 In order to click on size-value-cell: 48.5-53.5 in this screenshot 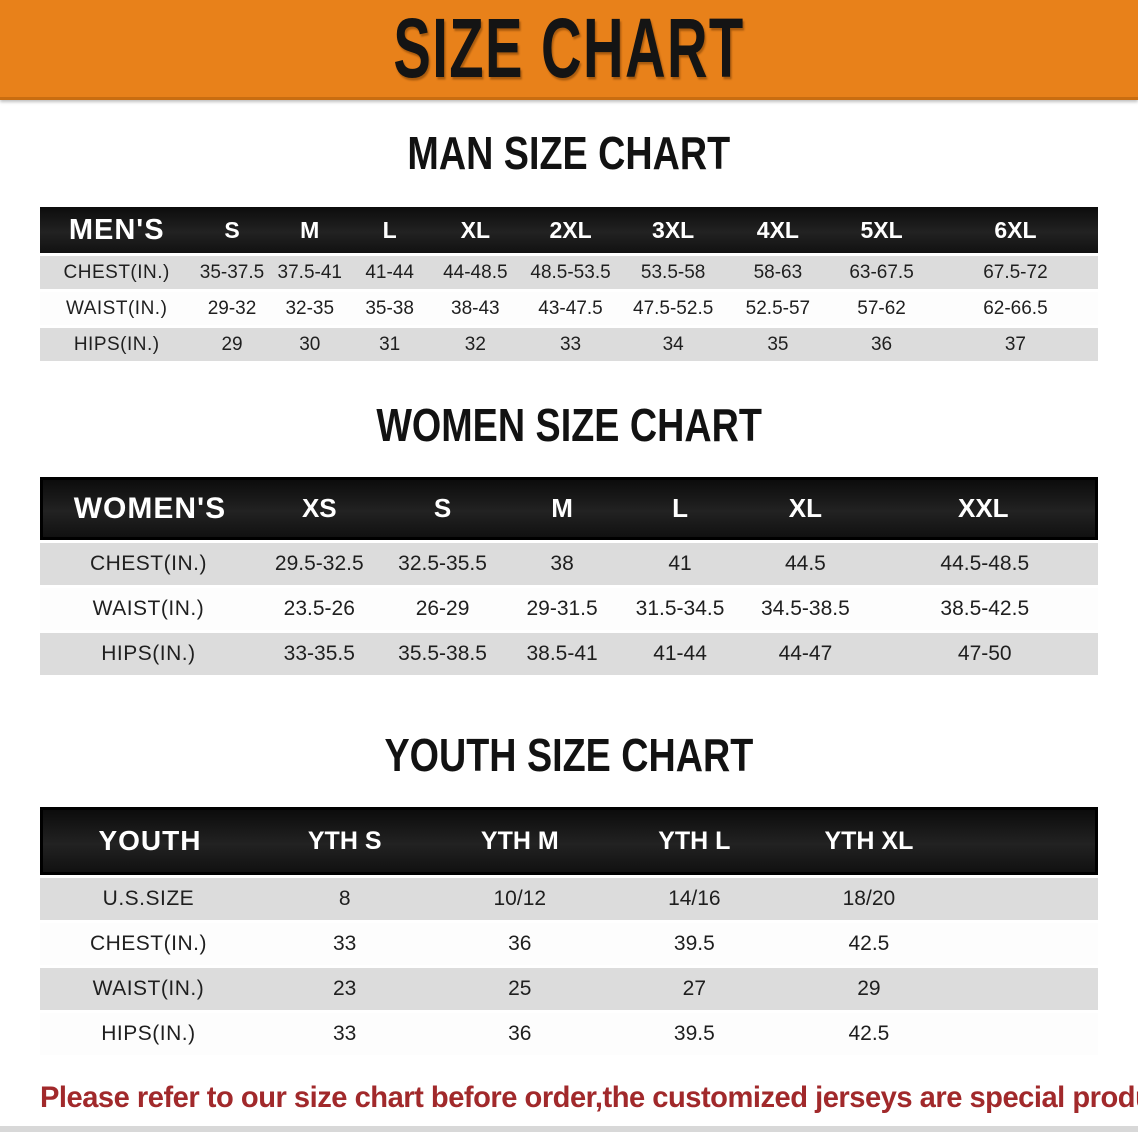, I will do `click(570, 272)`.